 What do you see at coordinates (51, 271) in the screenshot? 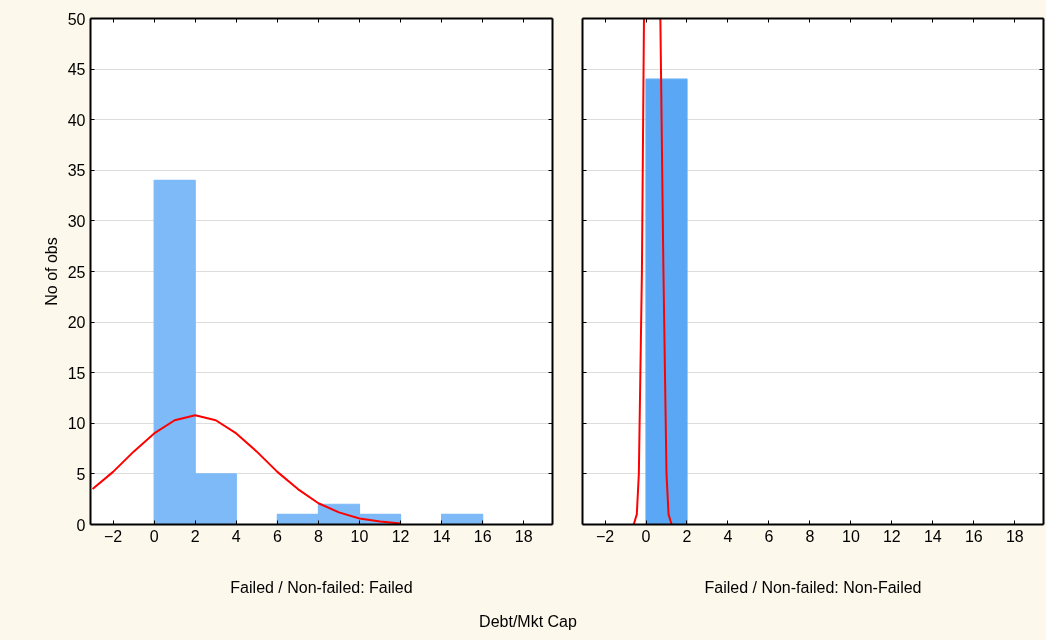
I see `y-axis-title: No of obs` at bounding box center [51, 271].